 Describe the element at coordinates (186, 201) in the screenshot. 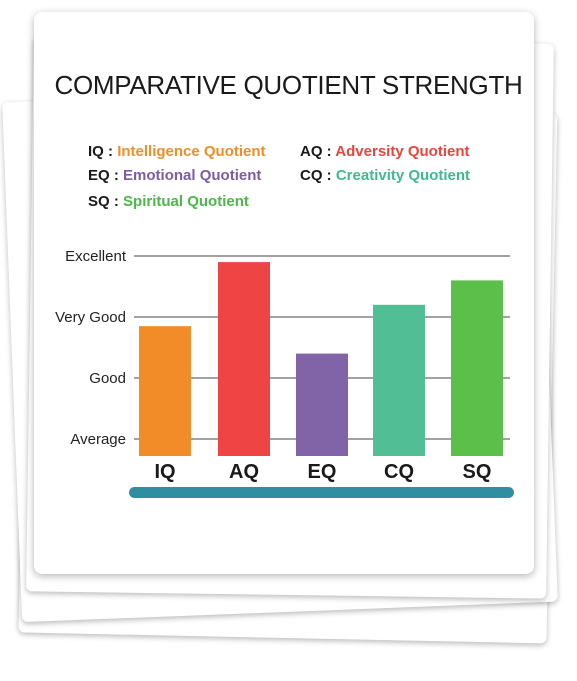

I see `legend-label: Spiritual Quotient` at that location.